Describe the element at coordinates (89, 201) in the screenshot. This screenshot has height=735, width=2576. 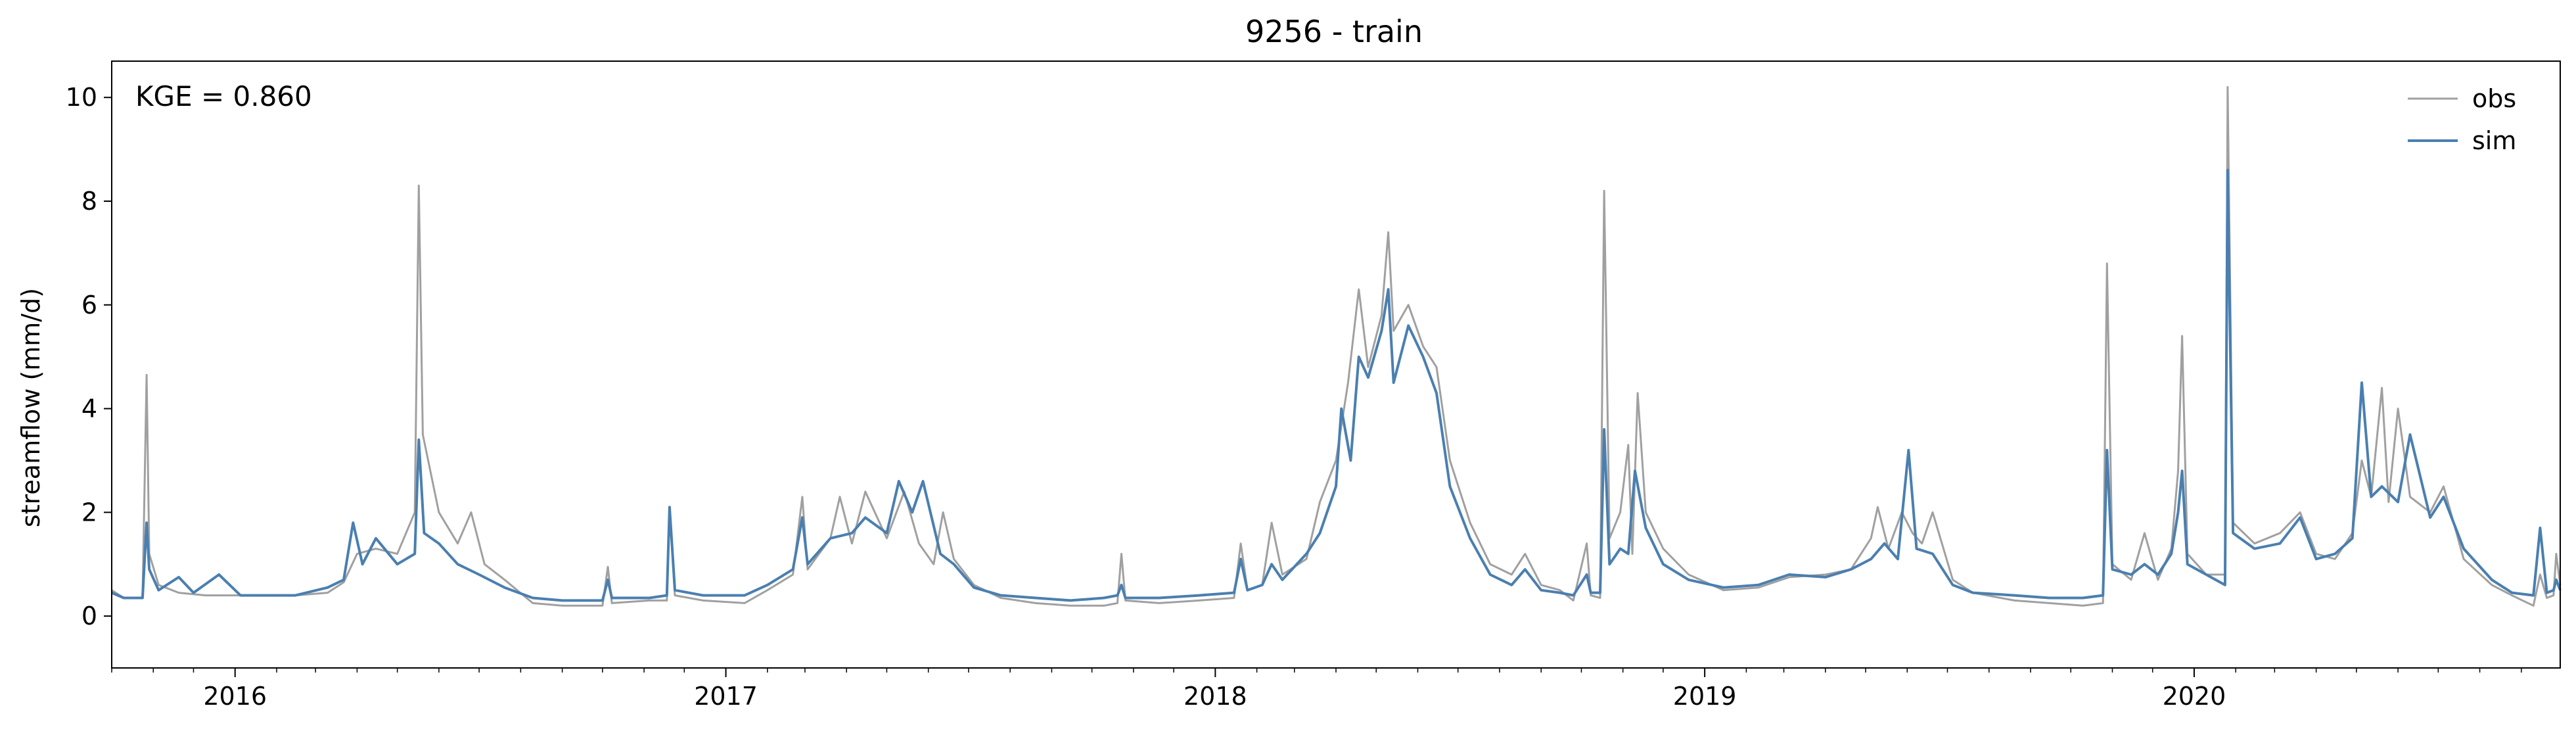
I see `y-tick-label-8: 8` at that location.